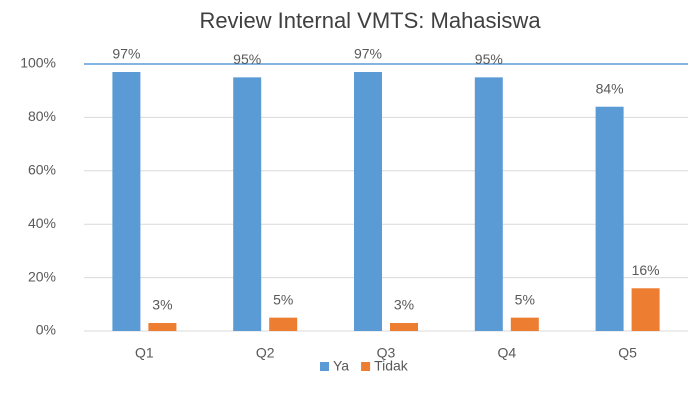 This screenshot has height=402, width=691. I want to click on x-tick-label: Q3, so click(386, 353).